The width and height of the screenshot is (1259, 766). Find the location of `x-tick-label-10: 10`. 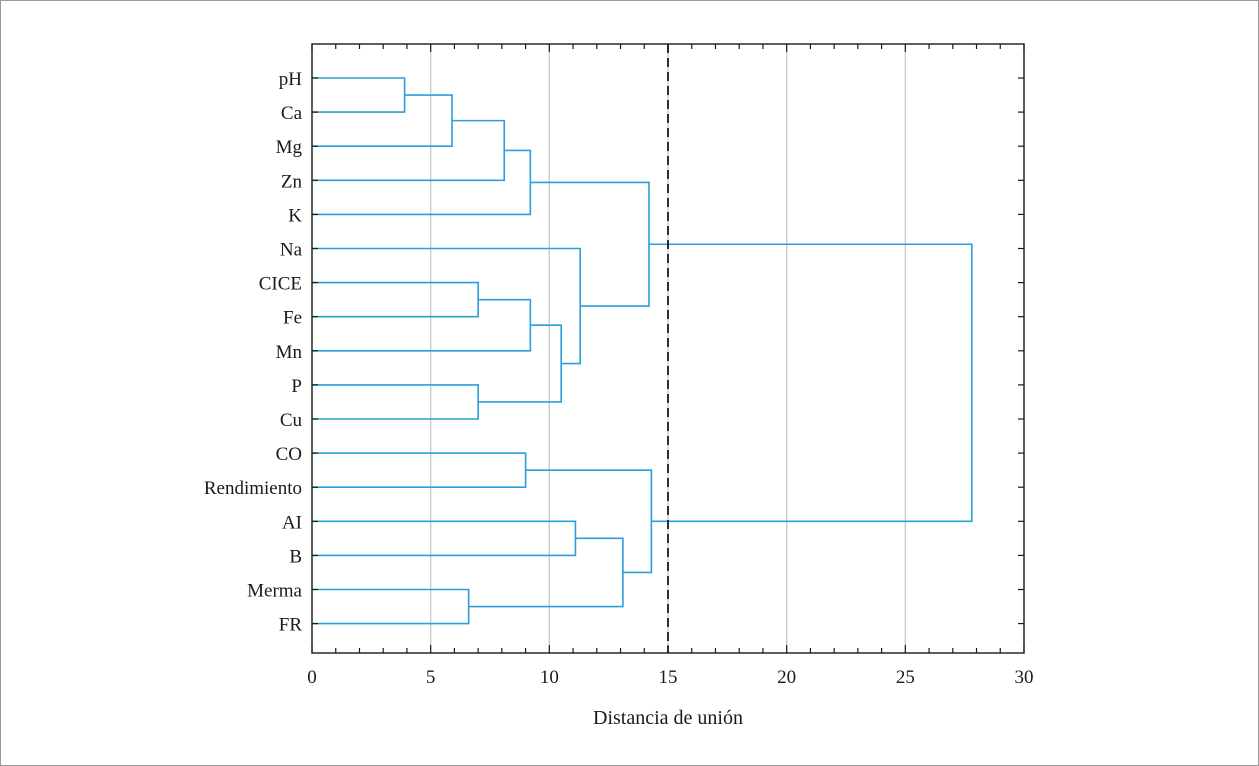

x-tick-label-10: 10 is located at coordinates (549, 677).